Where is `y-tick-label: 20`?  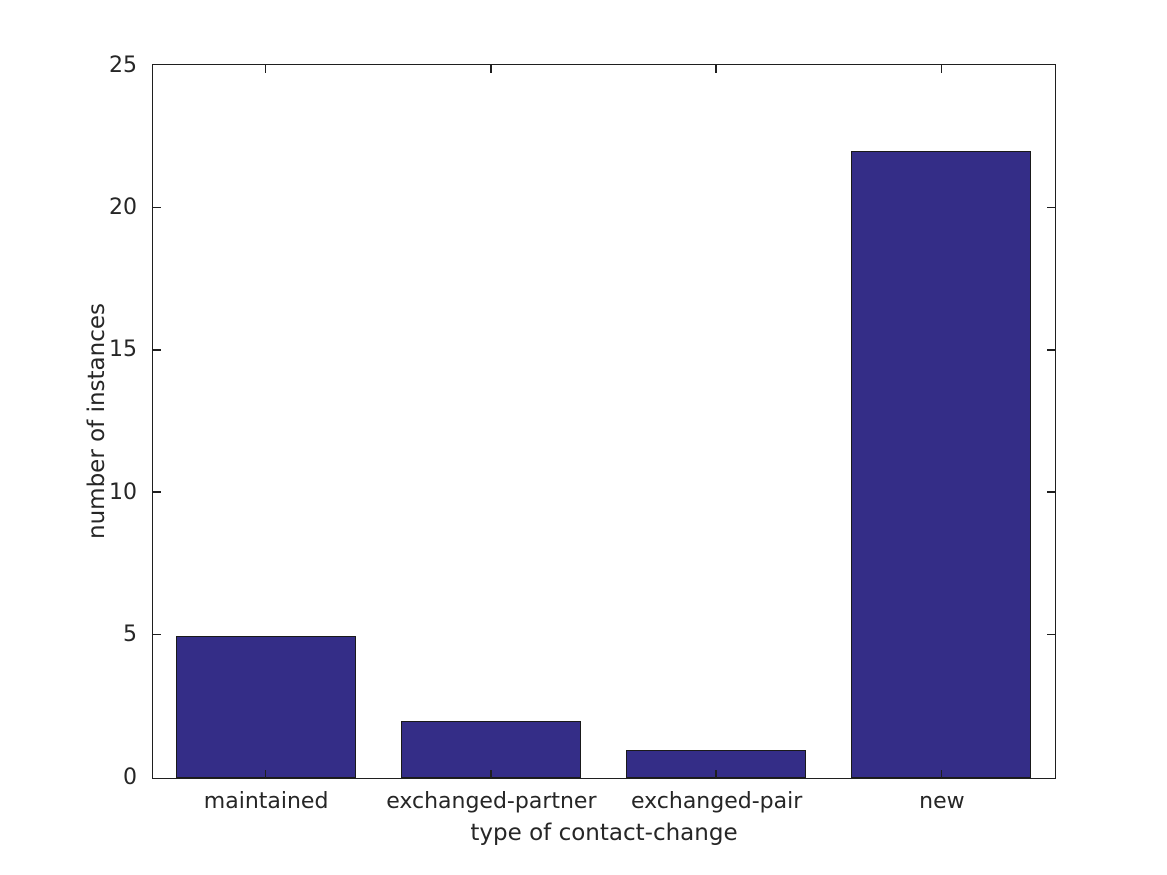 y-tick-label: 20 is located at coordinates (123, 207).